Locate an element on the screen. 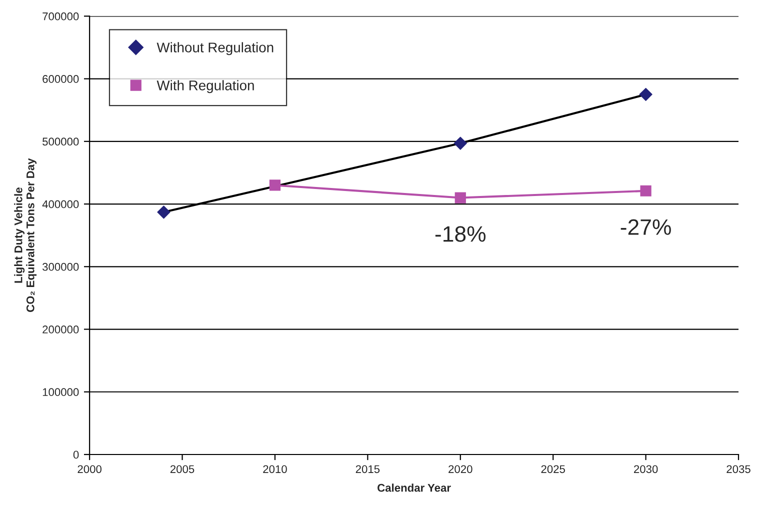  y-tick-label: 0 is located at coordinates (76, 454).